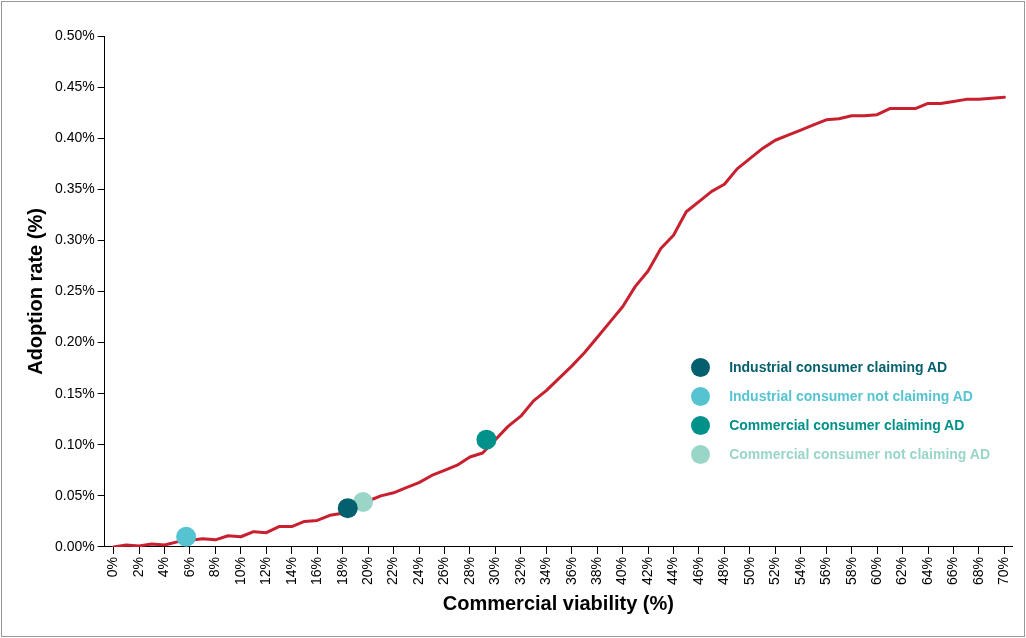 The height and width of the screenshot is (638, 1026). I want to click on x-tick-label: 40%, so click(621, 571).